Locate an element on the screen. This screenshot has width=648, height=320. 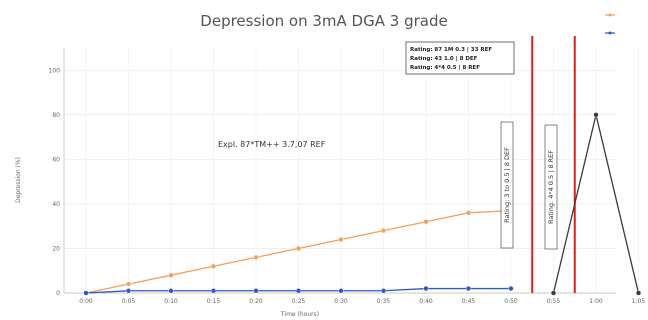
x-axis-label: Time (hours) is located at coordinates (299, 314).